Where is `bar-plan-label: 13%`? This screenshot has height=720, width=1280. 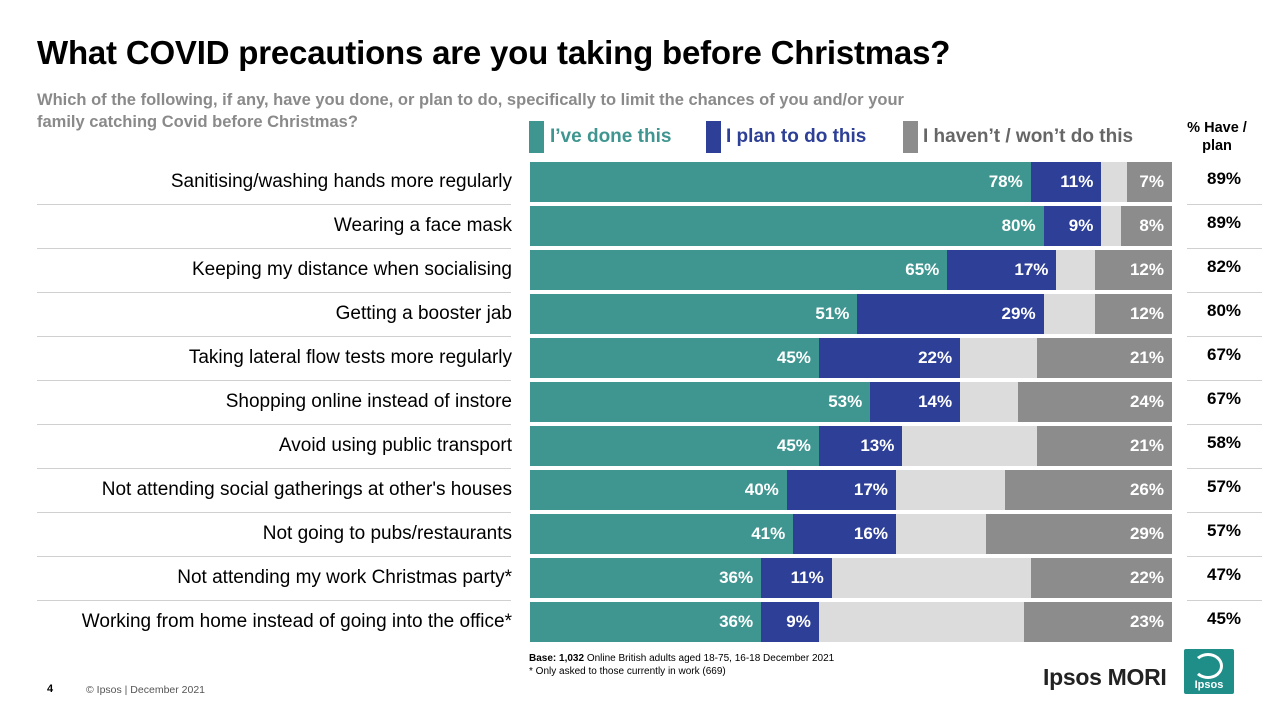 bar-plan-label: 13% is located at coordinates (877, 445).